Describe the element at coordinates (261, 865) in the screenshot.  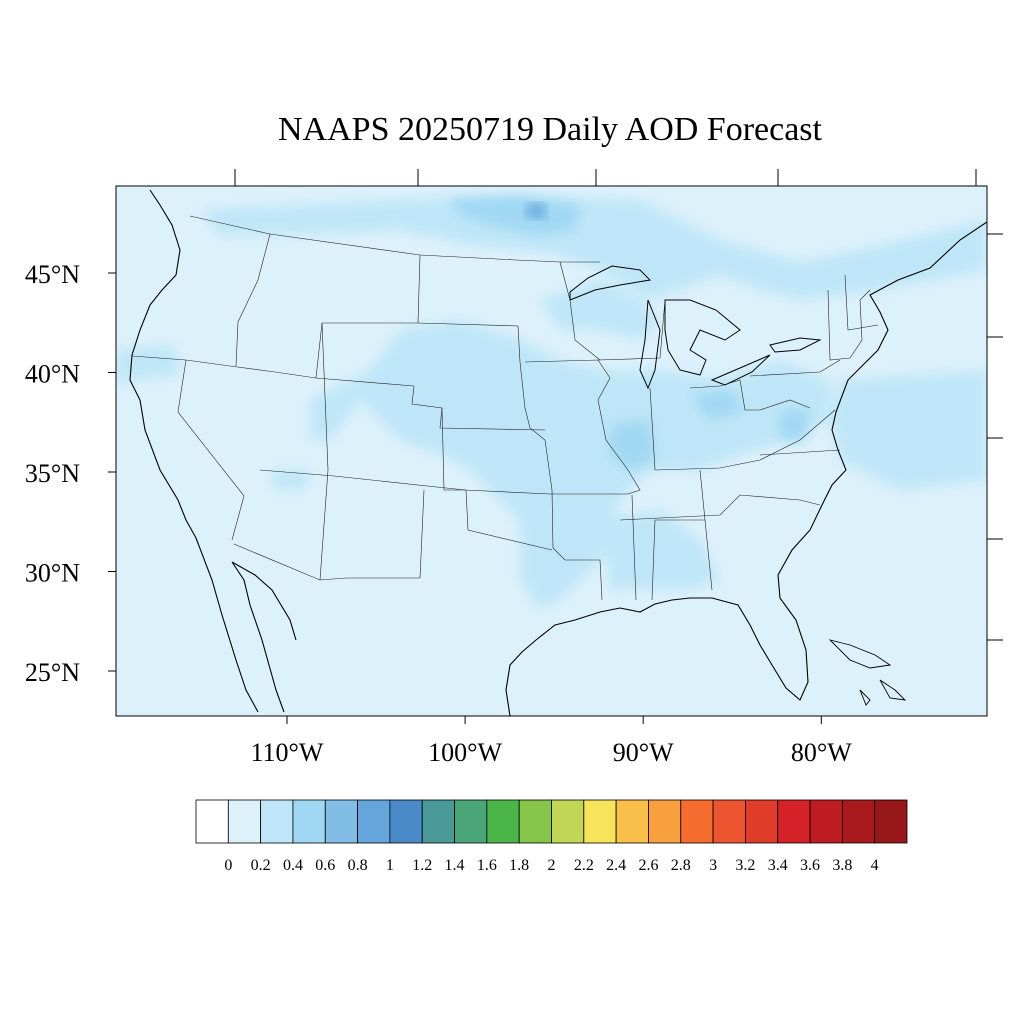
I see `colorbar-label: 0.2` at that location.